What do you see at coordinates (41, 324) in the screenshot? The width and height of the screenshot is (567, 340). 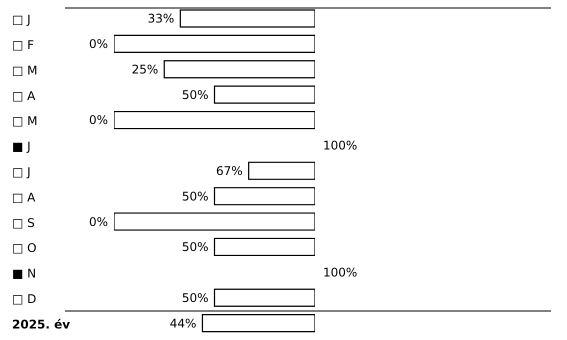 I see `y-tick-label: 2025. év` at bounding box center [41, 324].